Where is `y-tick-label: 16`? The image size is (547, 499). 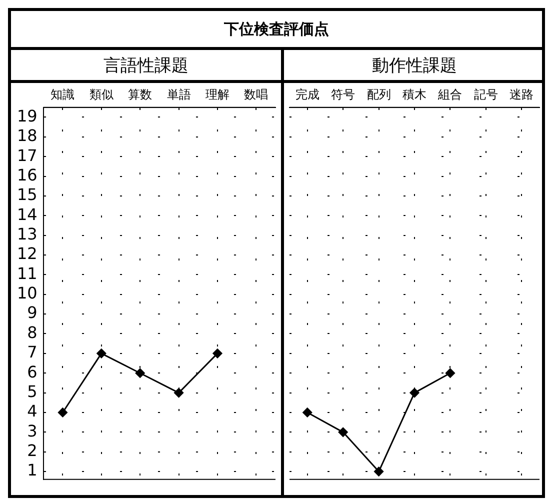
y-tick-label: 16 is located at coordinates (27, 174).